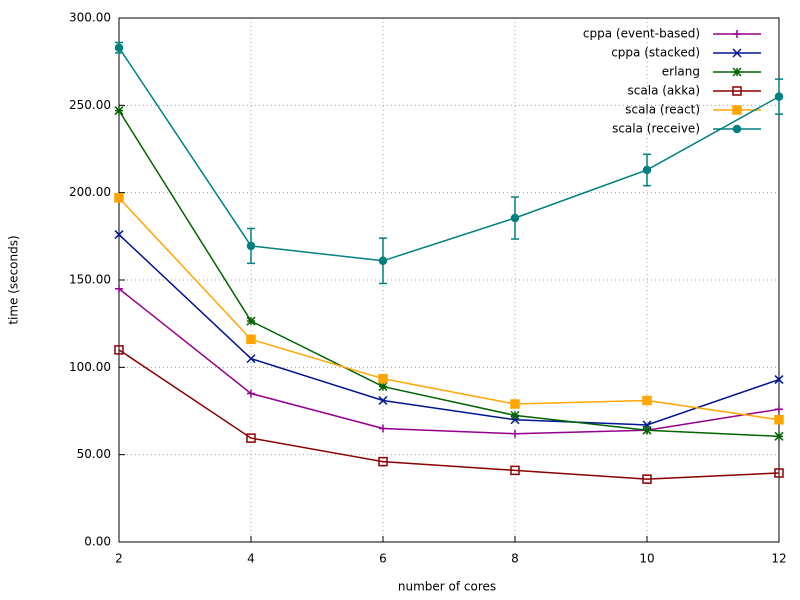  I want to click on x-tick-label: 8, so click(515, 559).